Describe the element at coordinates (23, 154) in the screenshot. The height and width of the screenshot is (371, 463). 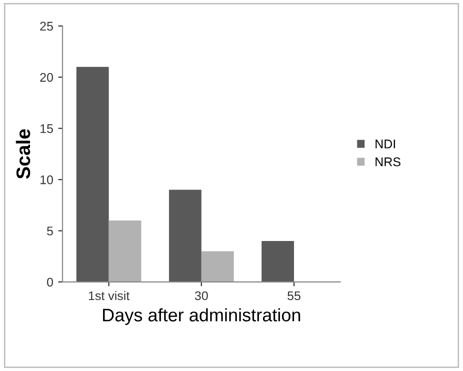
I see `y-axis-title: Scale` at that location.